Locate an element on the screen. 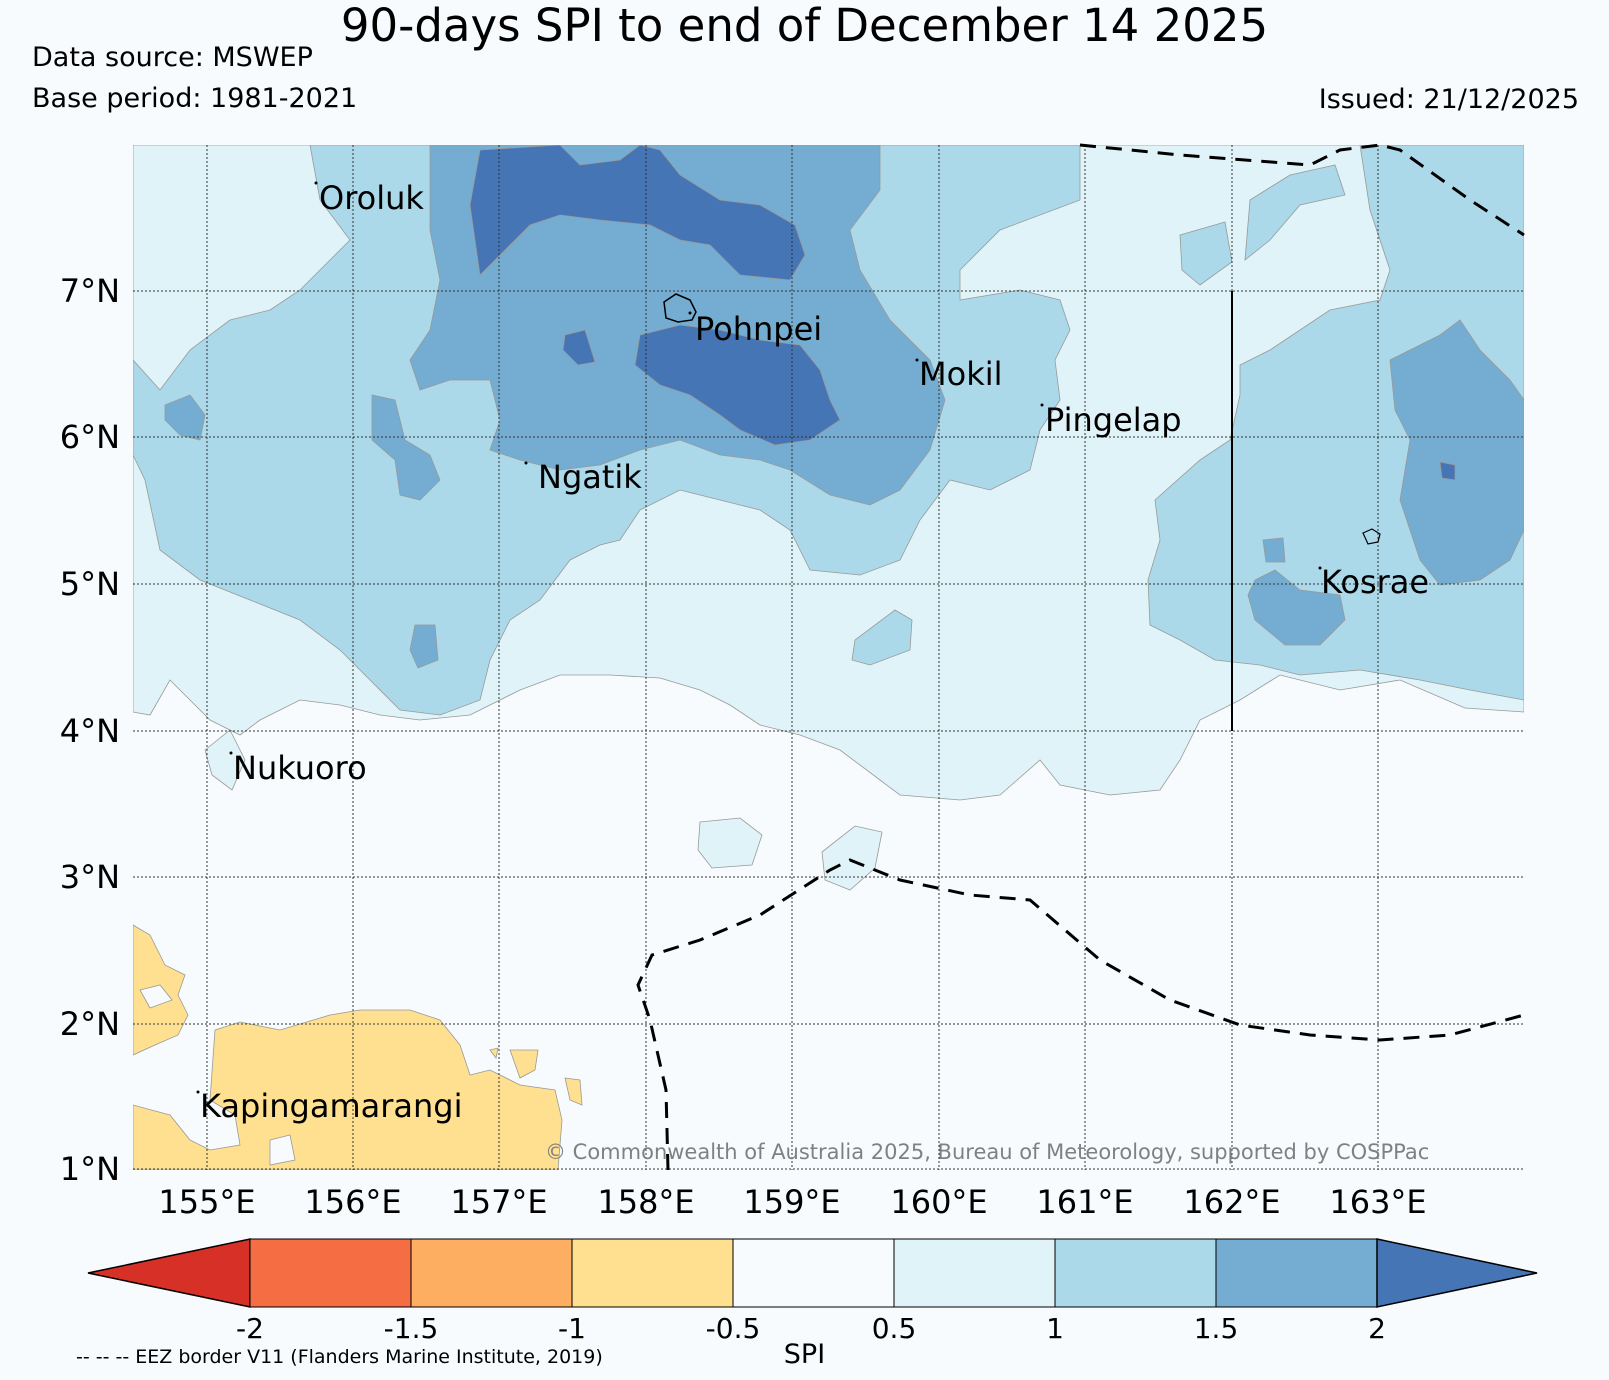  colorbar-tick: 2 is located at coordinates (1377, 1328).